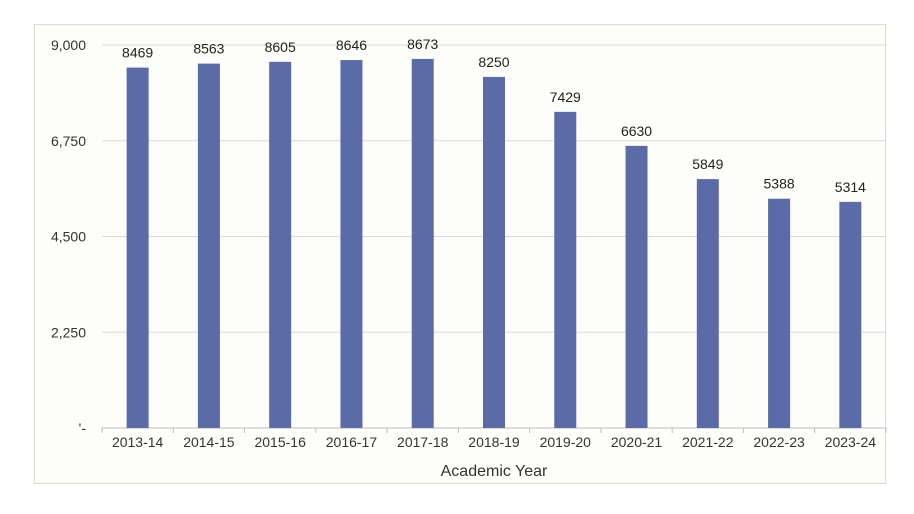  Describe the element at coordinates (636, 131) in the screenshot. I see `bar-value-label: 6630` at that location.